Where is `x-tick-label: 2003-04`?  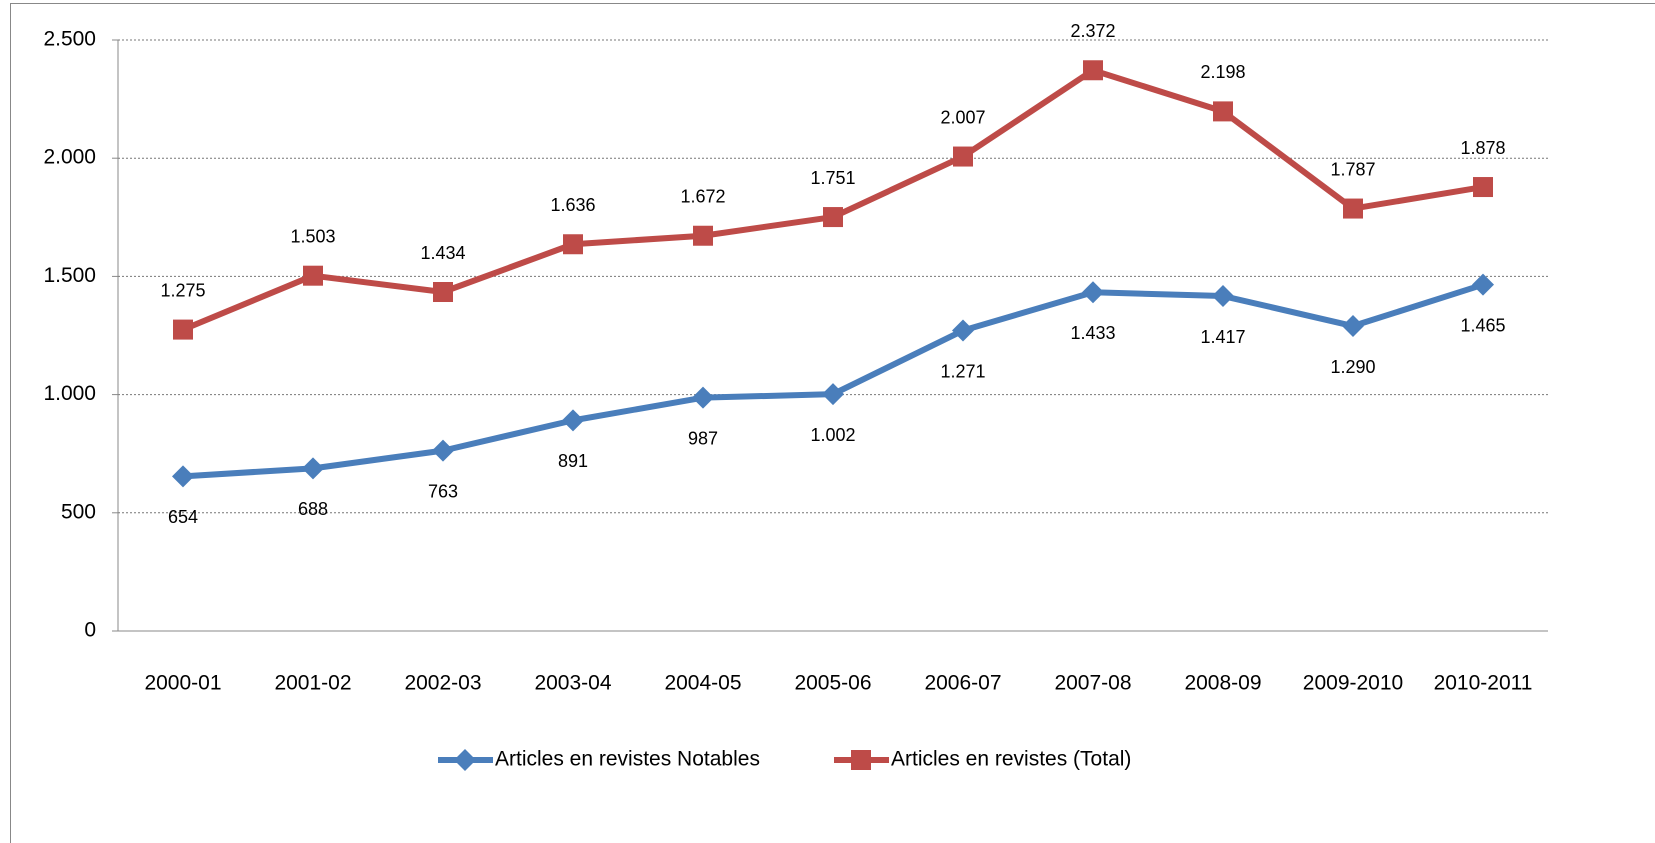
x-tick-label: 2003-04 is located at coordinates (572, 683).